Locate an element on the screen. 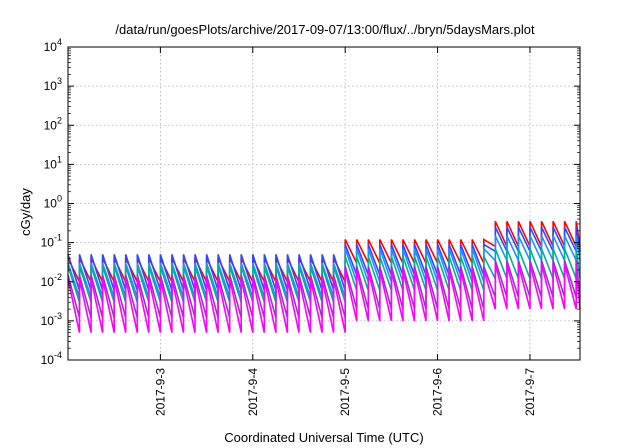 This screenshot has height=448, width=640. y-tick-exponent: 1 is located at coordinates (59, 159).